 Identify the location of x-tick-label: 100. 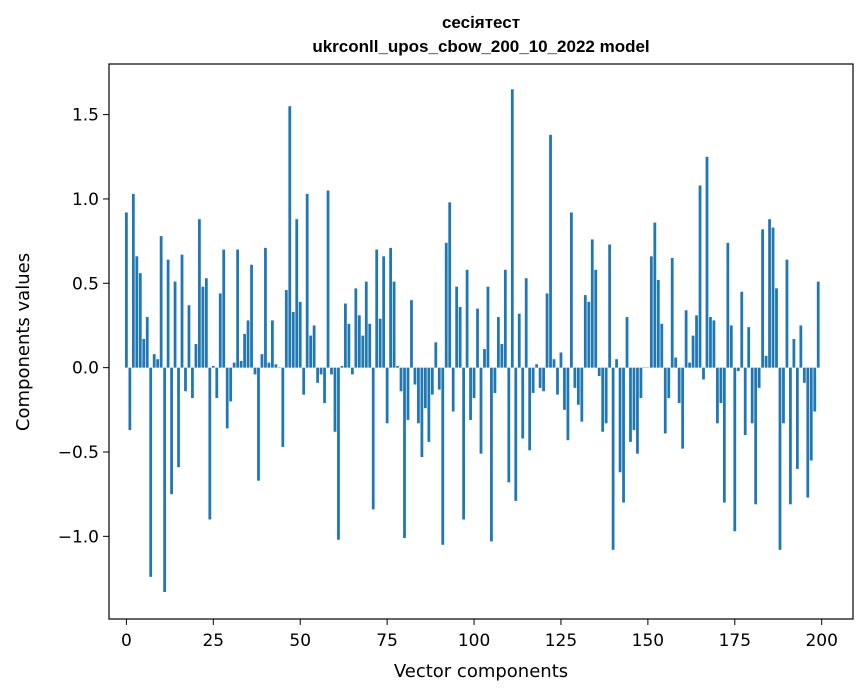
(474, 641).